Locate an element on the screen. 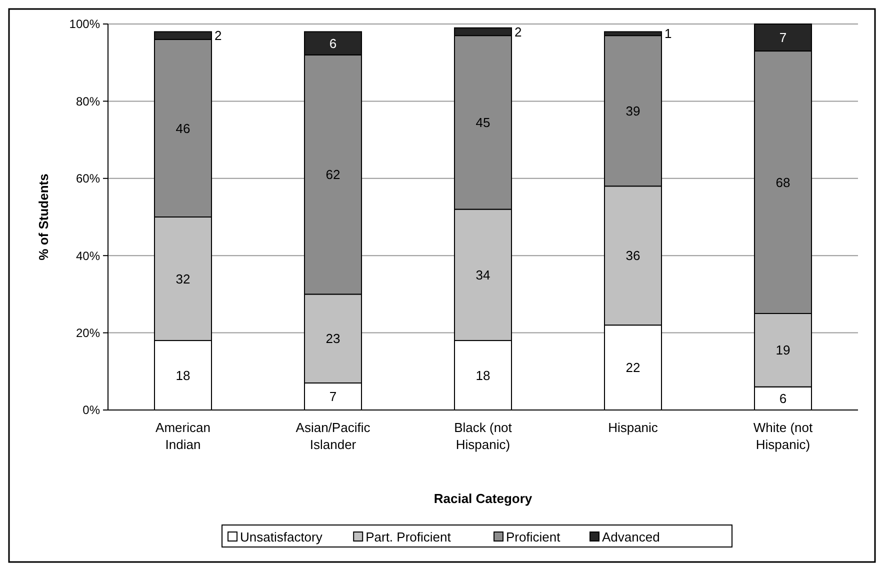  data-label: 36 is located at coordinates (633, 256).